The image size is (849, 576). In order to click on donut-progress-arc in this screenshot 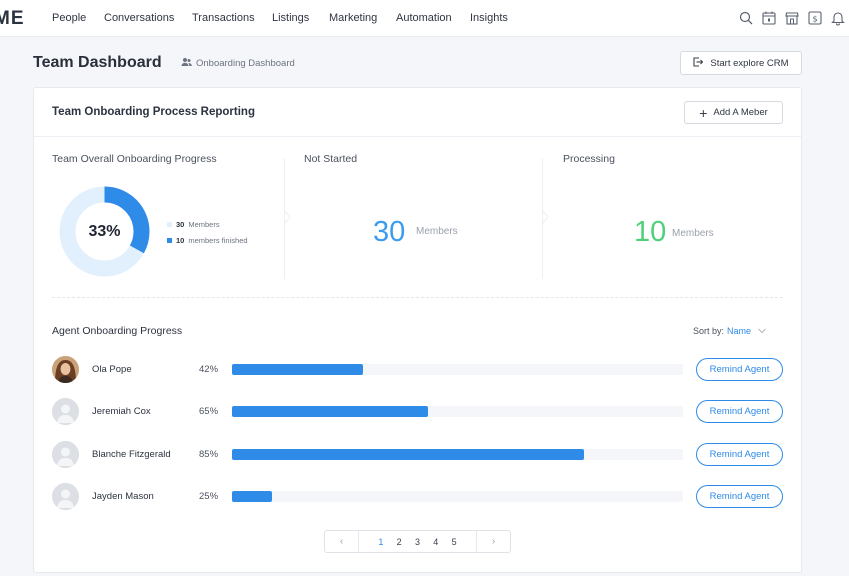, I will do `click(104, 231)`.